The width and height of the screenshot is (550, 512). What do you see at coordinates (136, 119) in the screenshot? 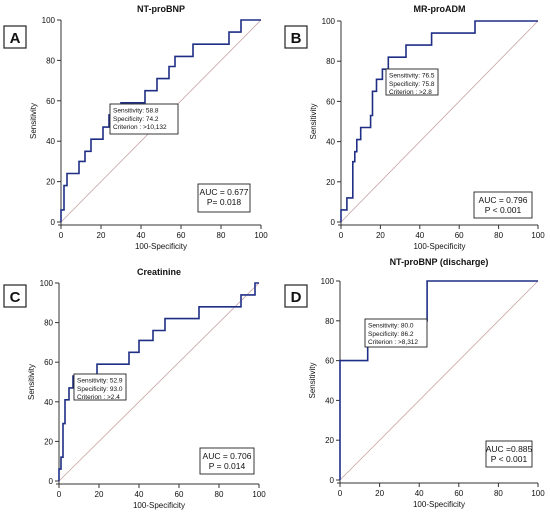
I see `annotation-line: Specificity: 74.2` at bounding box center [136, 119].